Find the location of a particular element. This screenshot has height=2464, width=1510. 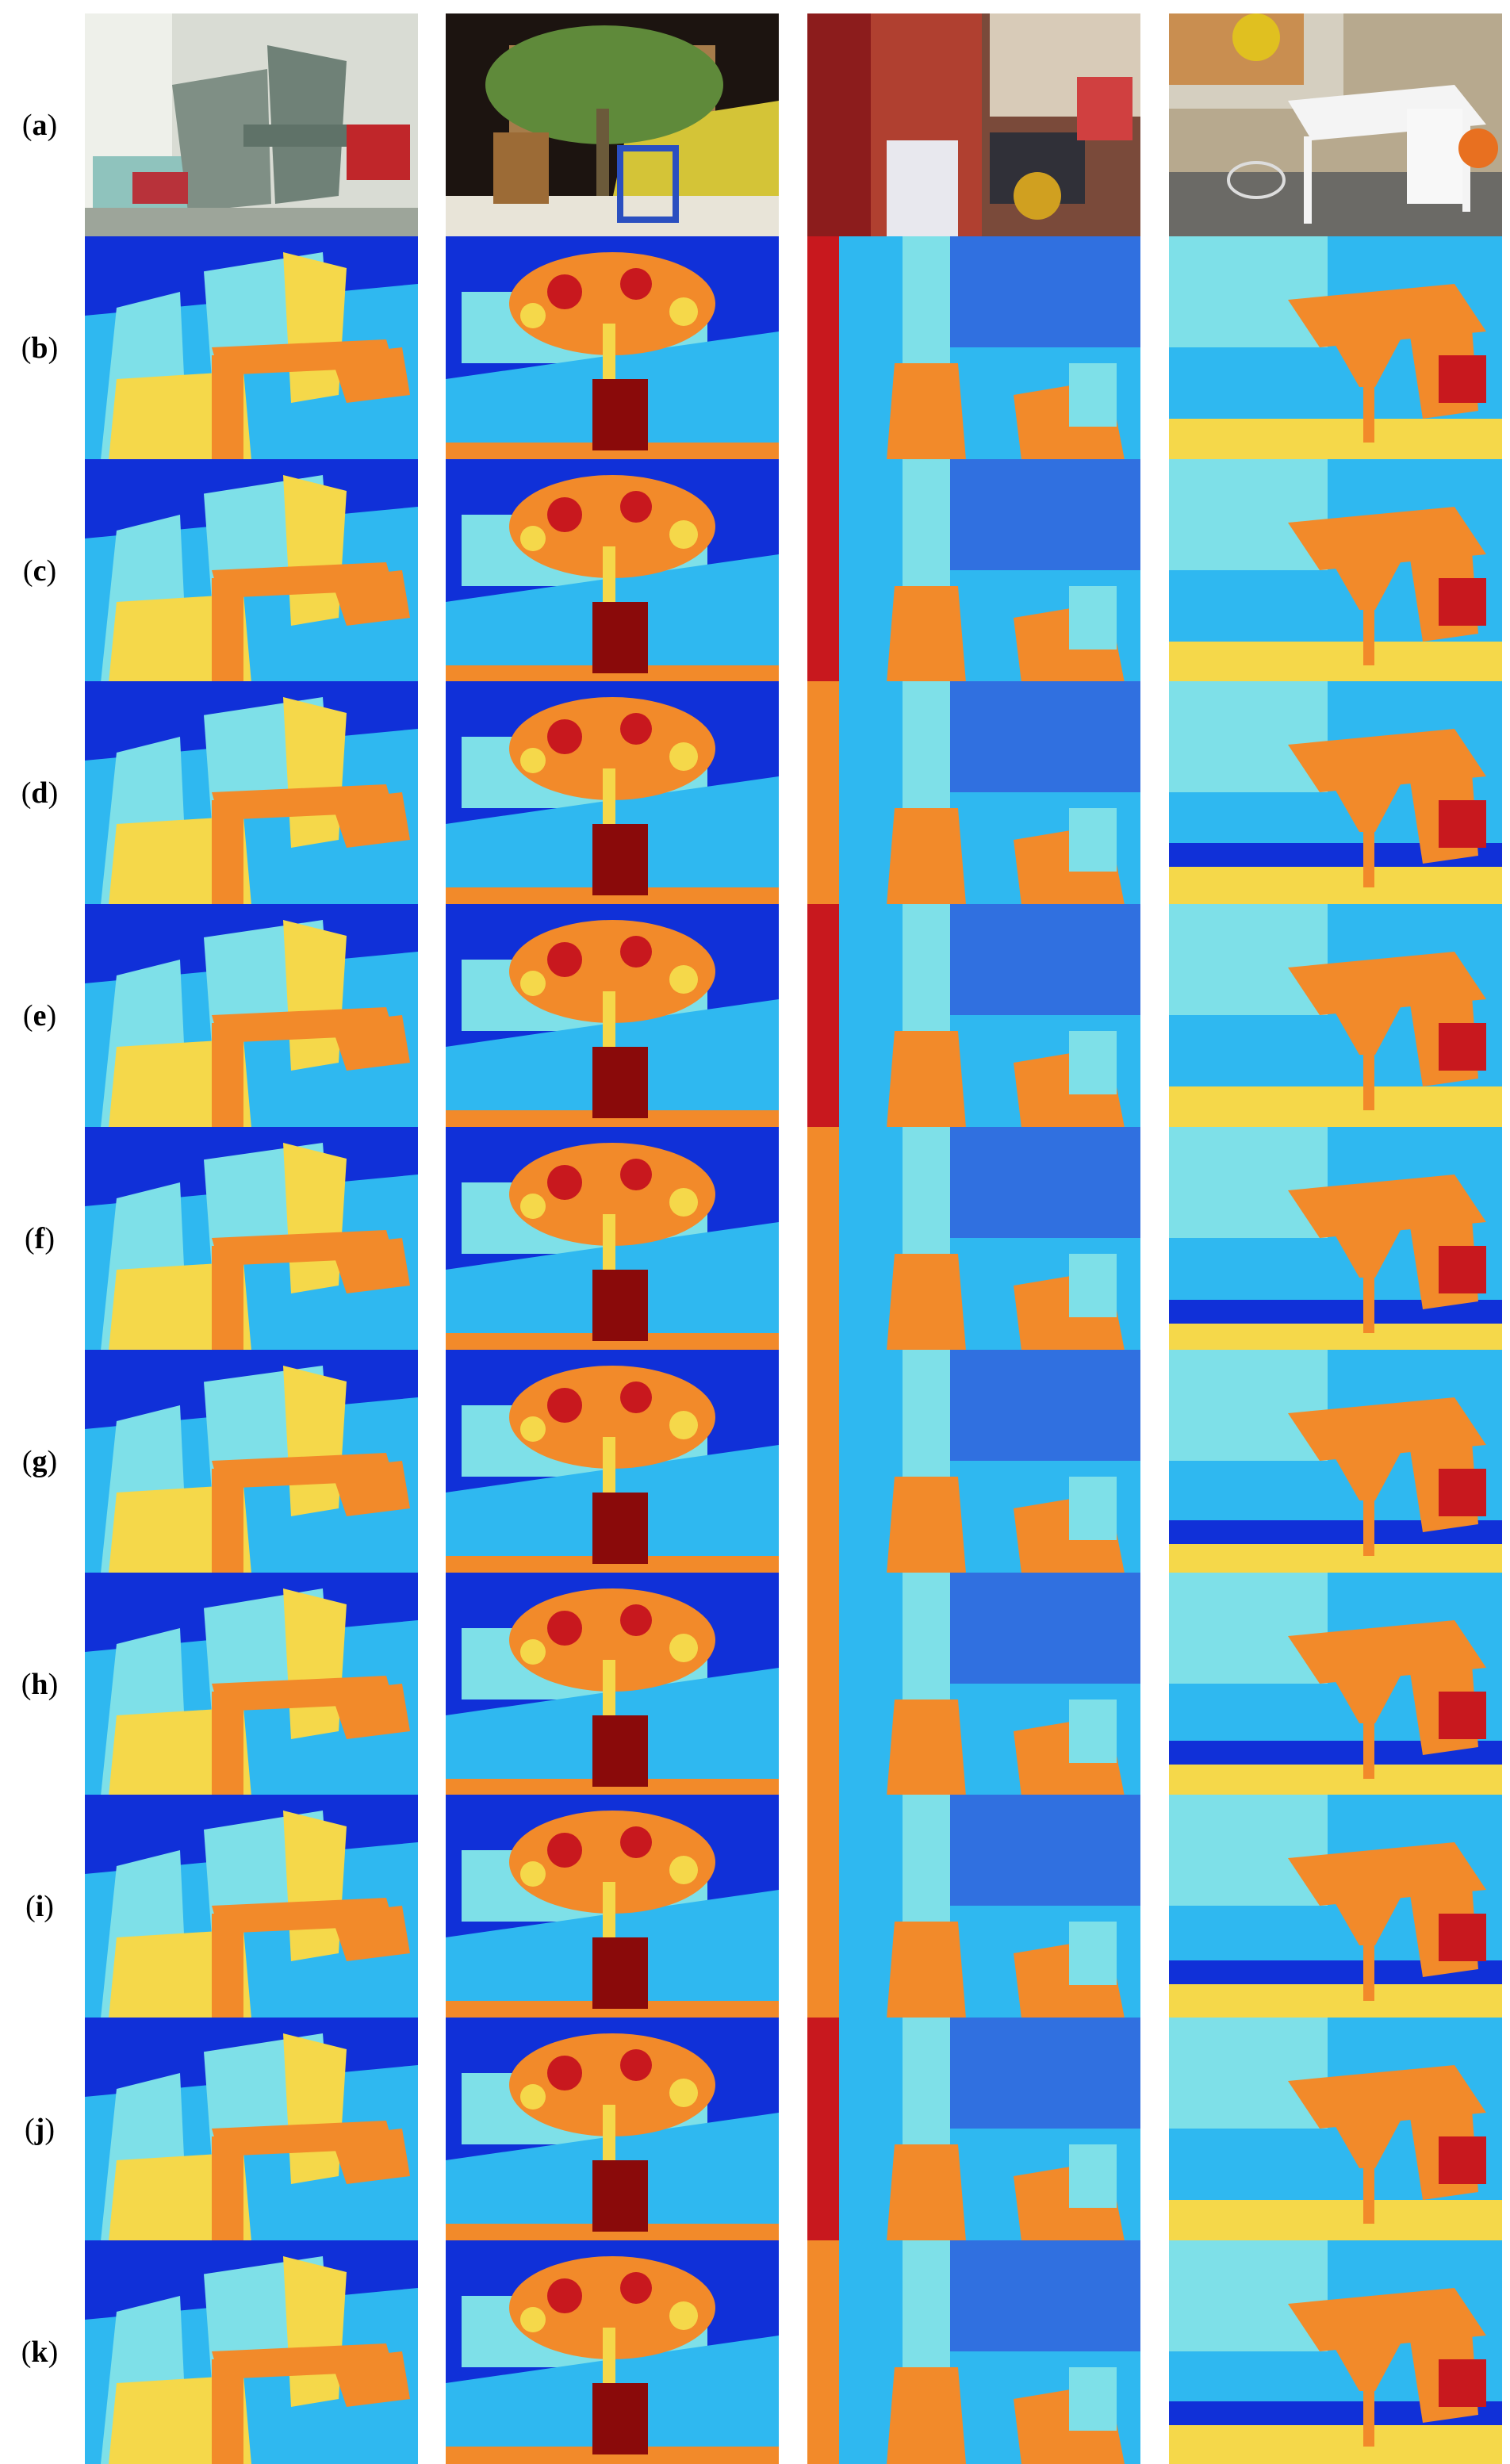

photo-a-playtable is located at coordinates (1335, 125).